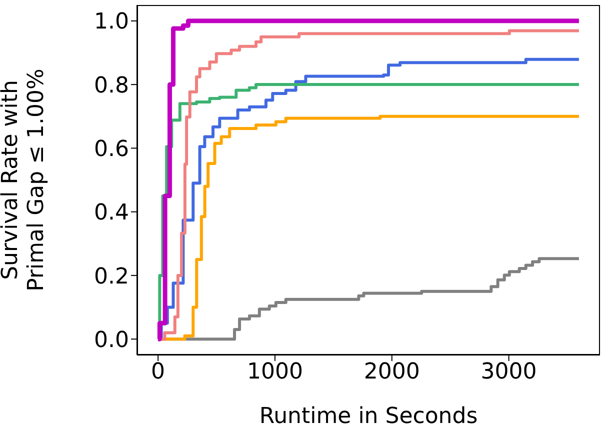 This screenshot has width=602, height=425. What do you see at coordinates (111, 213) in the screenshot?
I see `y-tick-label: 0.4` at bounding box center [111, 213].